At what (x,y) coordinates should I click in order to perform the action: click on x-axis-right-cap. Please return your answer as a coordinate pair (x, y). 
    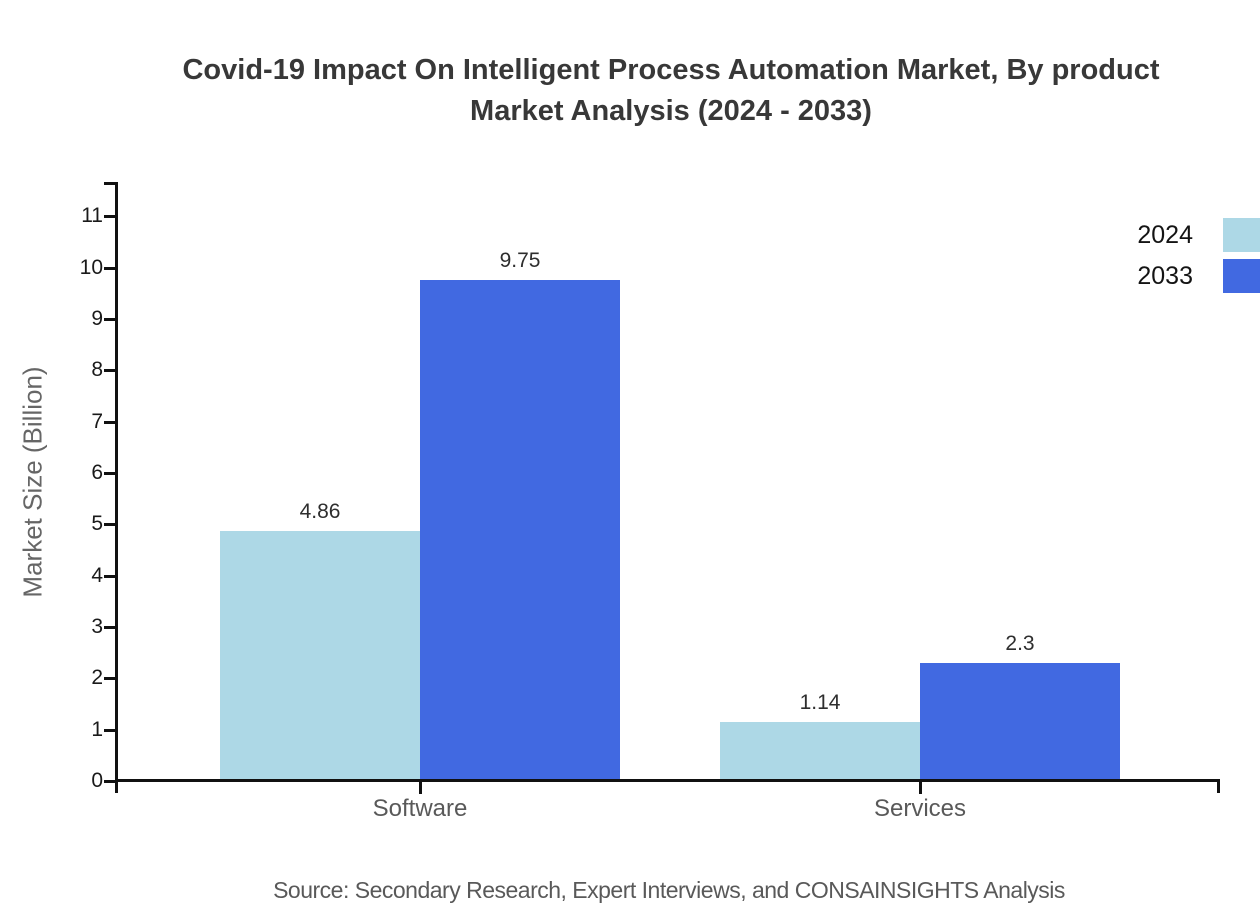
    Looking at the image, I should click on (1218, 786).